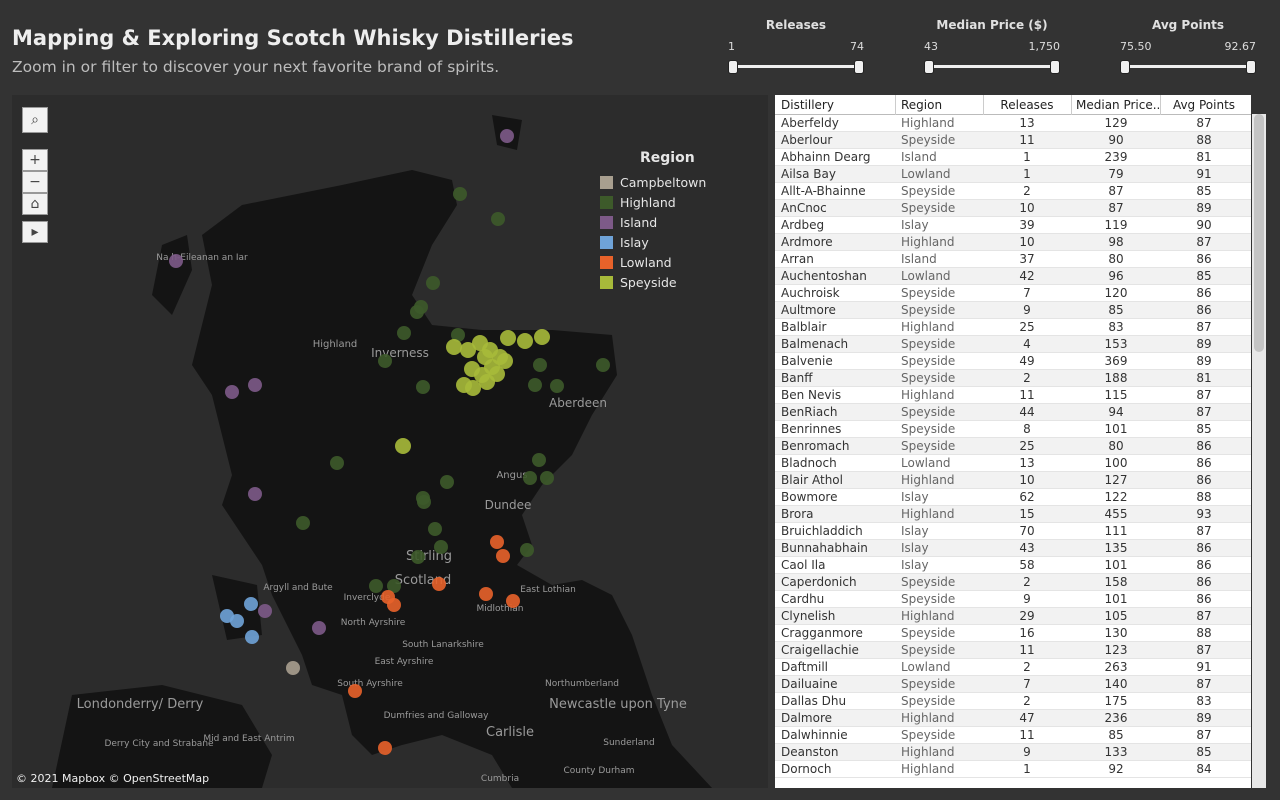 This screenshot has height=800, width=1280. What do you see at coordinates (653, 222) in the screenshot?
I see `legend-item: Island` at bounding box center [653, 222].